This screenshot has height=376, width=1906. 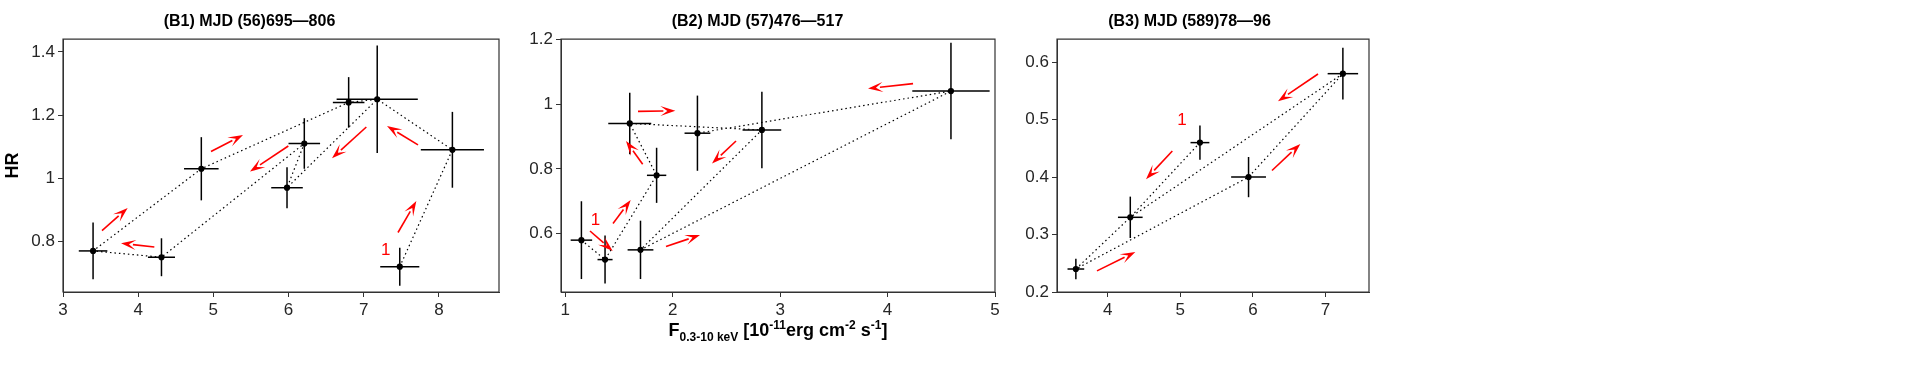 What do you see at coordinates (778, 331) in the screenshot?
I see `text: F$_{0.3-10 keV}$ [10$^{-11}$erg cm$^{-2}$ s$^{-1}$]` at bounding box center [778, 331].